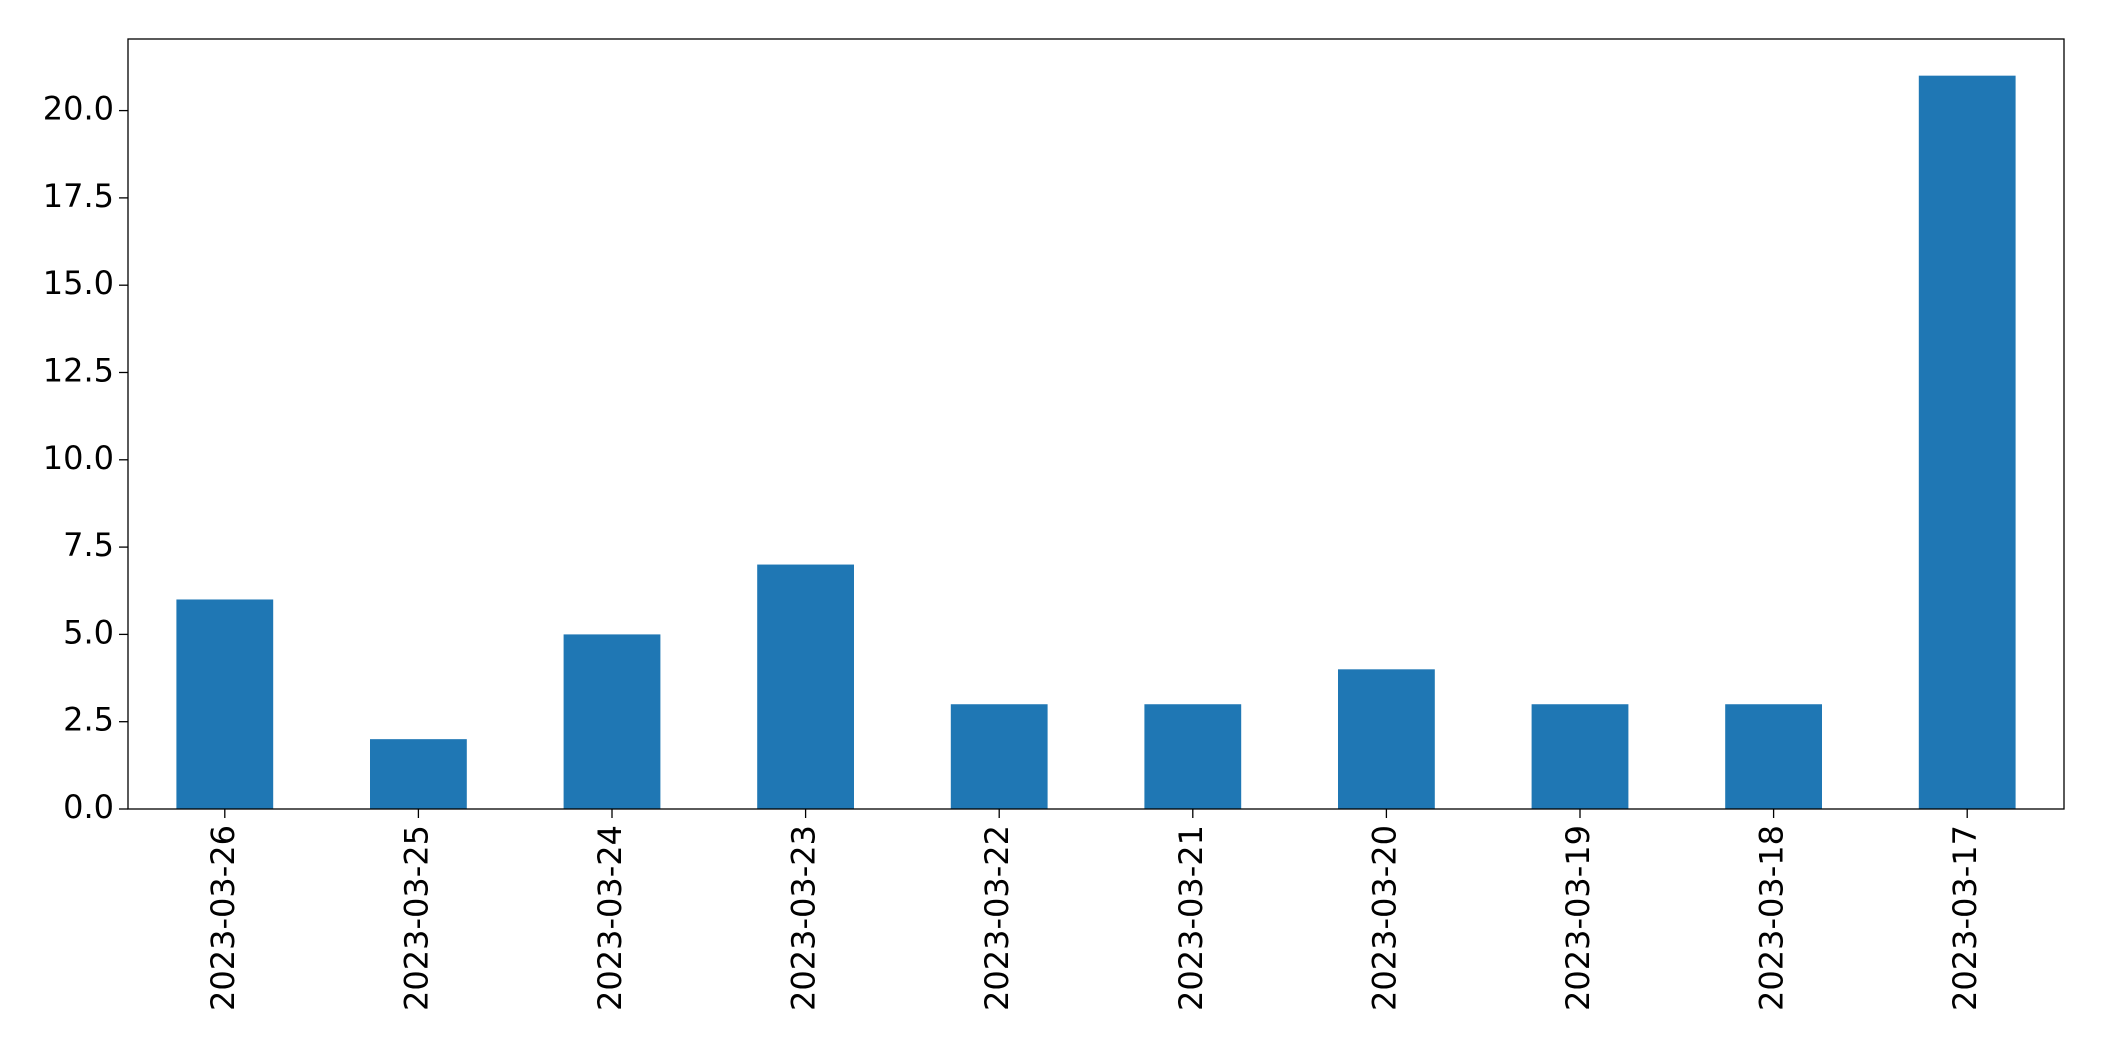 The image size is (2104, 1061). What do you see at coordinates (78, 458) in the screenshot?
I see `y-tick-label: 10.0` at bounding box center [78, 458].